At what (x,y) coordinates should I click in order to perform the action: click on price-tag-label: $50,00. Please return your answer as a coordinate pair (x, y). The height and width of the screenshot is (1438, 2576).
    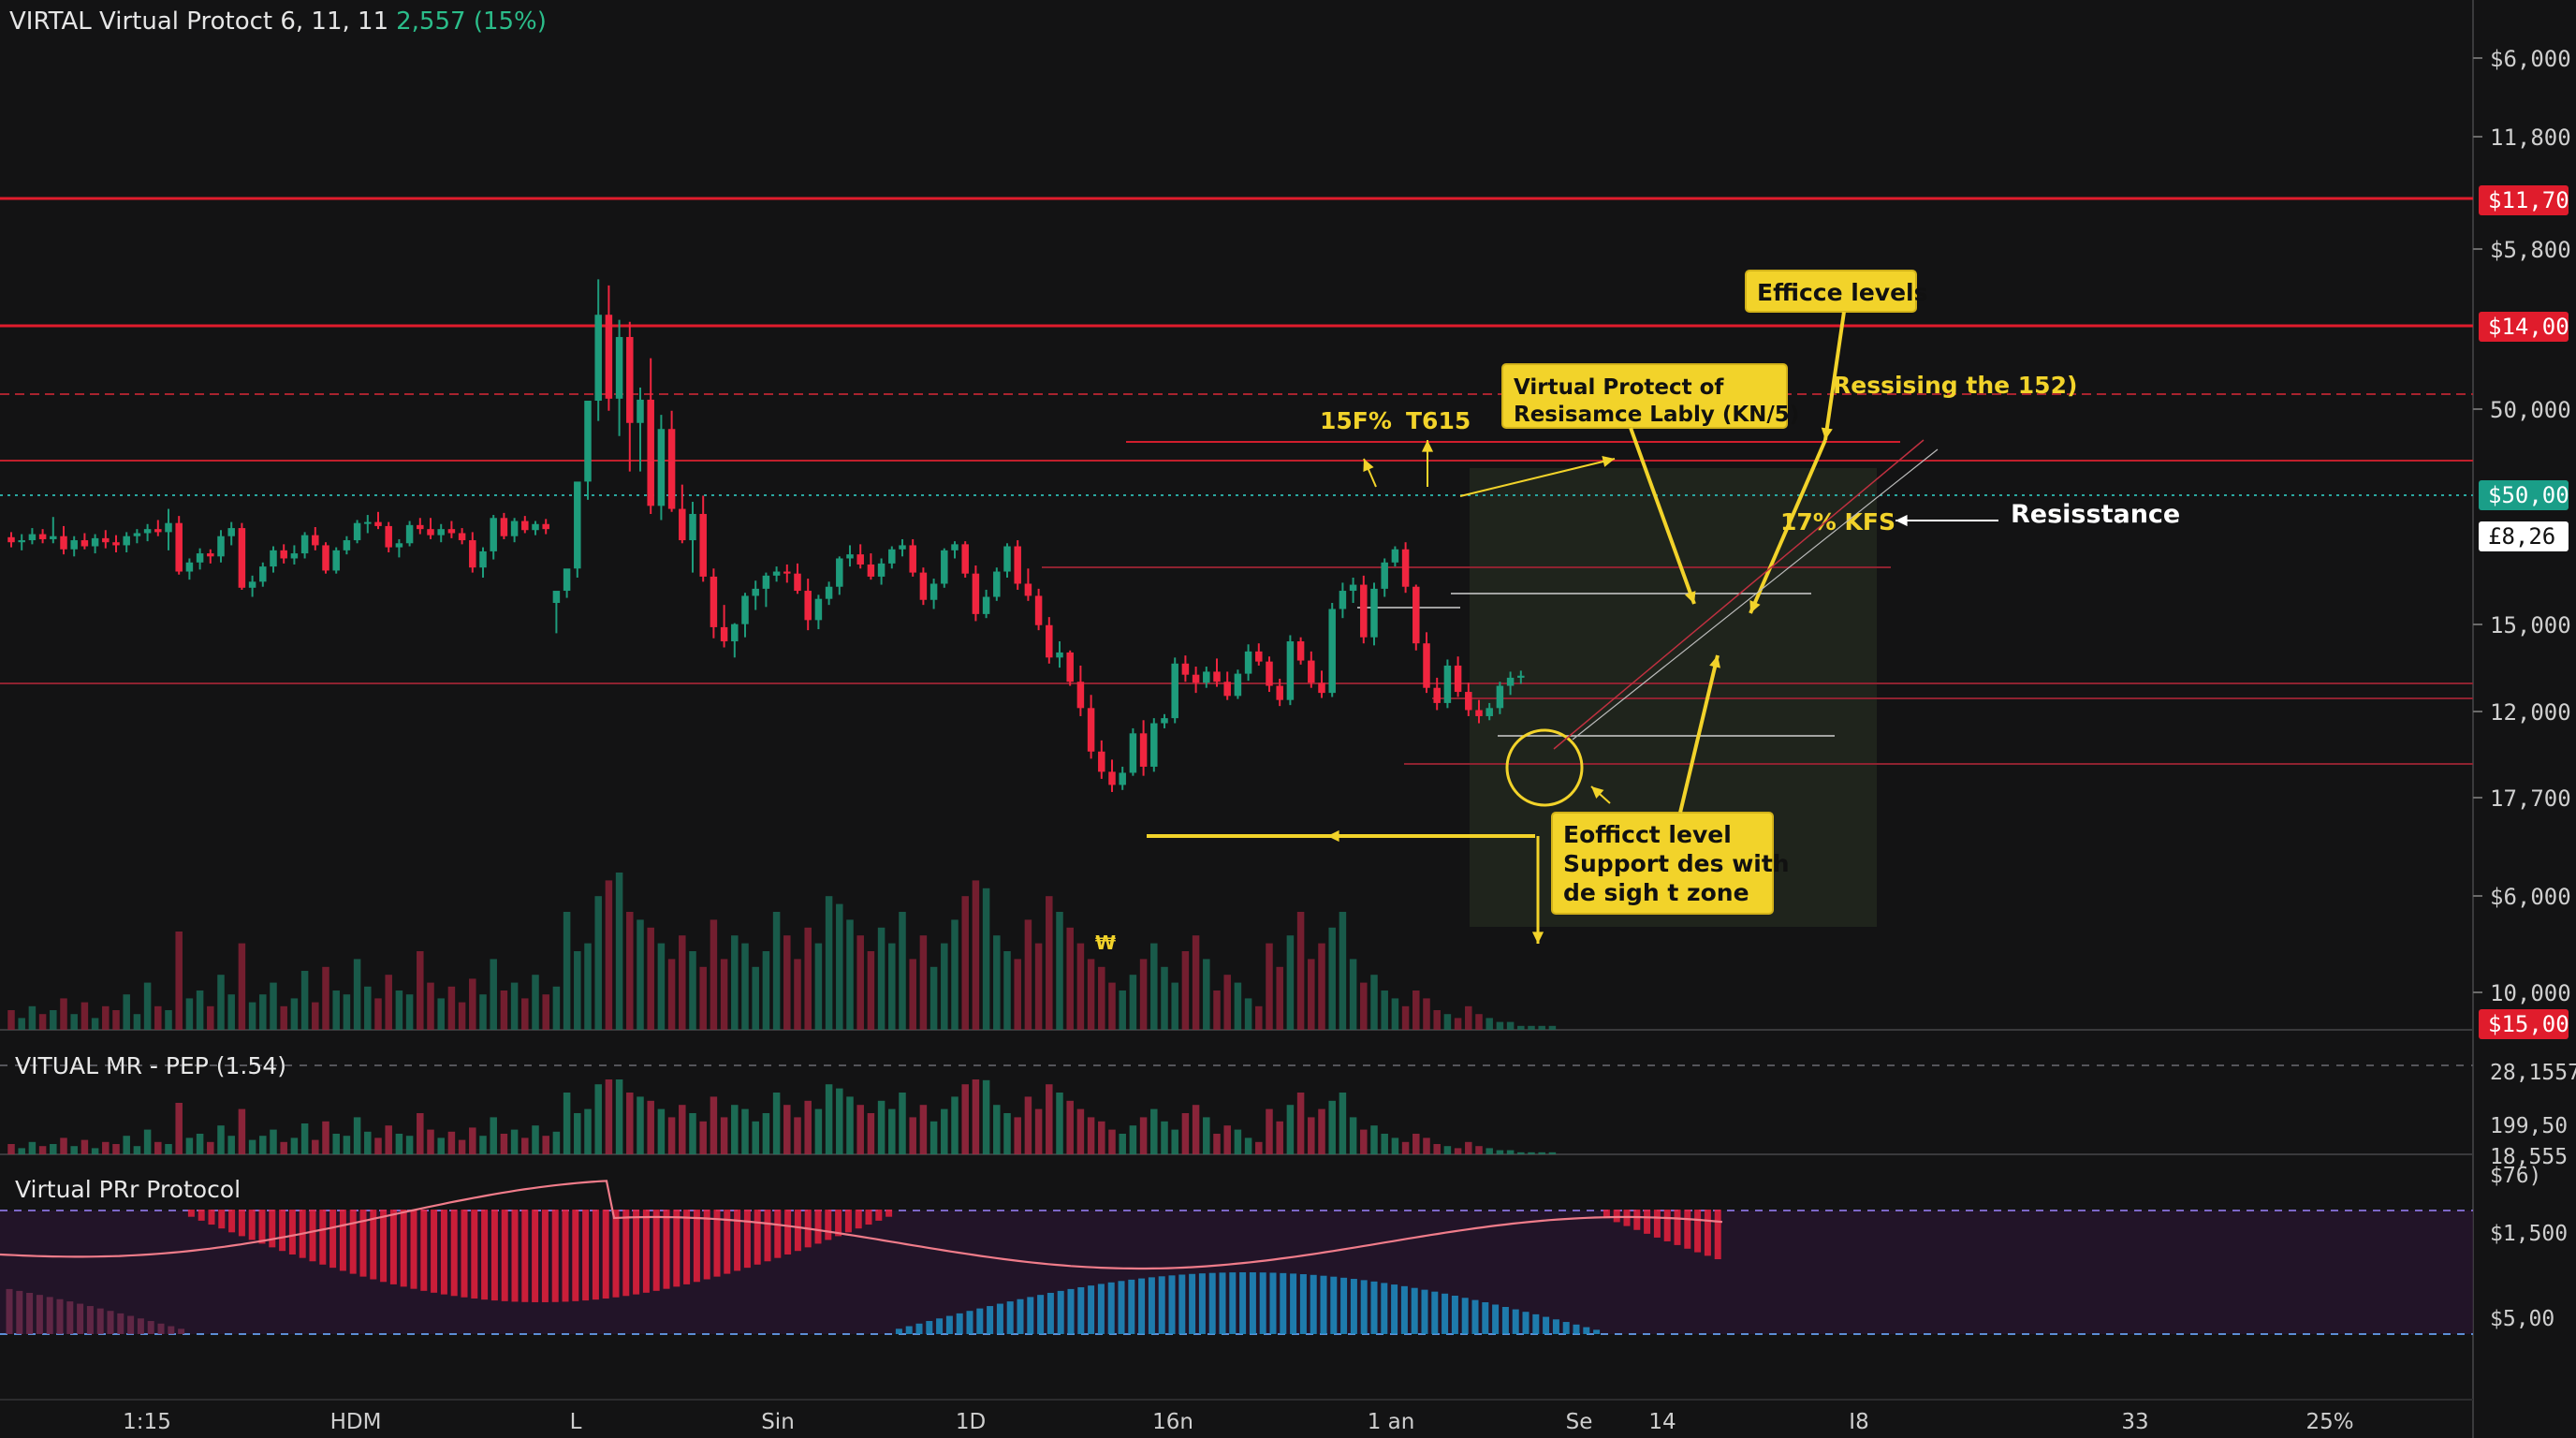
    Looking at the image, I should click on (2528, 495).